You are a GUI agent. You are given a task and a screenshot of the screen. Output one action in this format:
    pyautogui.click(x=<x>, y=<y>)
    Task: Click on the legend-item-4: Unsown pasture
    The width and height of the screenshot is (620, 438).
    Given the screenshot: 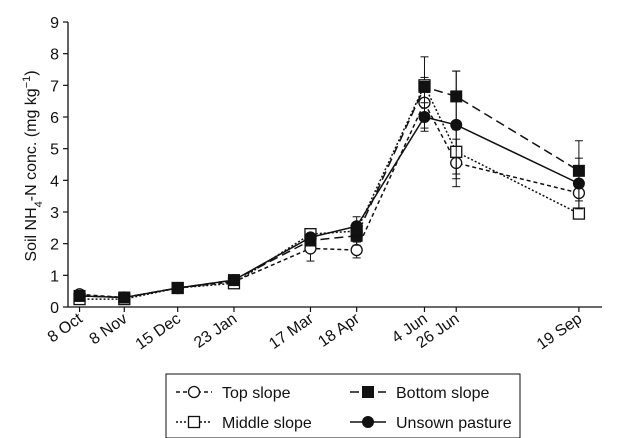 What is the action you would take?
    pyautogui.click(x=431, y=423)
    